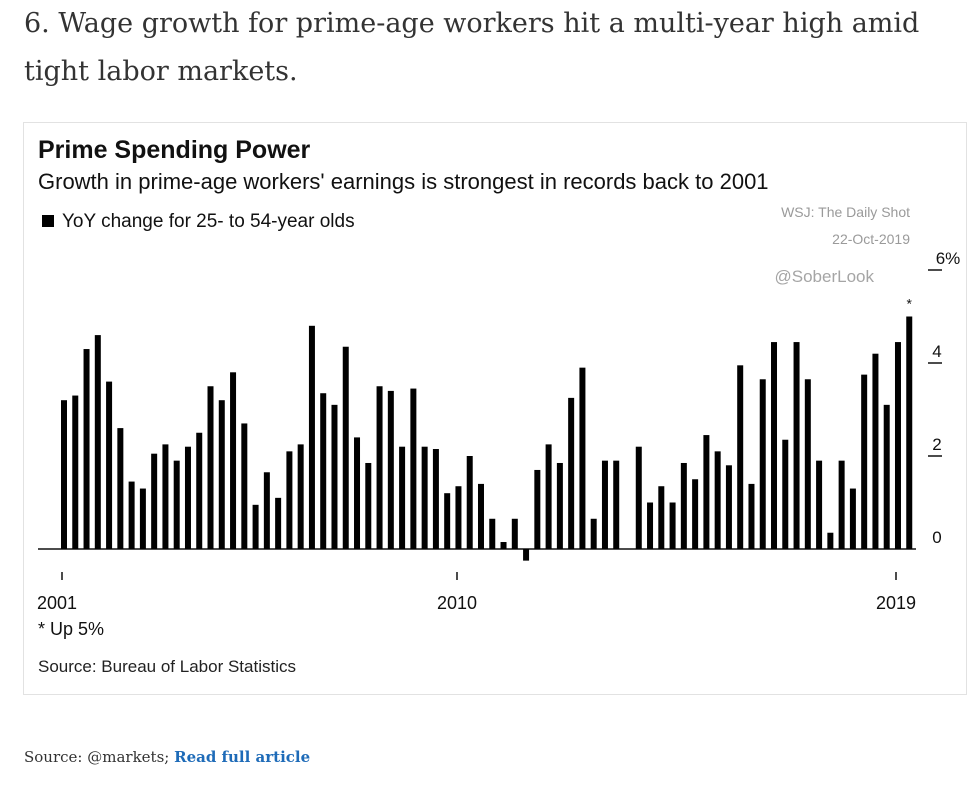 This screenshot has width=972, height=787. Describe the element at coordinates (71, 629) in the screenshot. I see `annotation-note: * Up 5%` at that location.